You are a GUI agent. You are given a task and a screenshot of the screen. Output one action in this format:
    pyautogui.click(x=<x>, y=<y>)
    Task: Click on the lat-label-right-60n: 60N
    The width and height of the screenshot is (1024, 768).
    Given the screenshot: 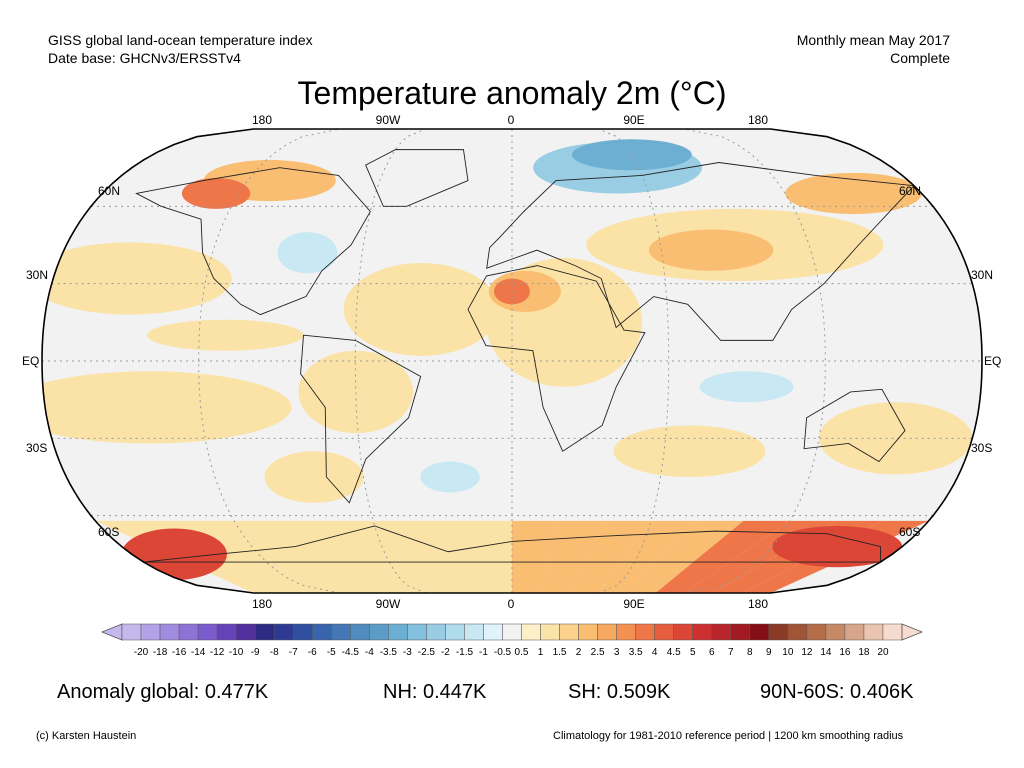 What is the action you would take?
    pyautogui.click(x=910, y=191)
    